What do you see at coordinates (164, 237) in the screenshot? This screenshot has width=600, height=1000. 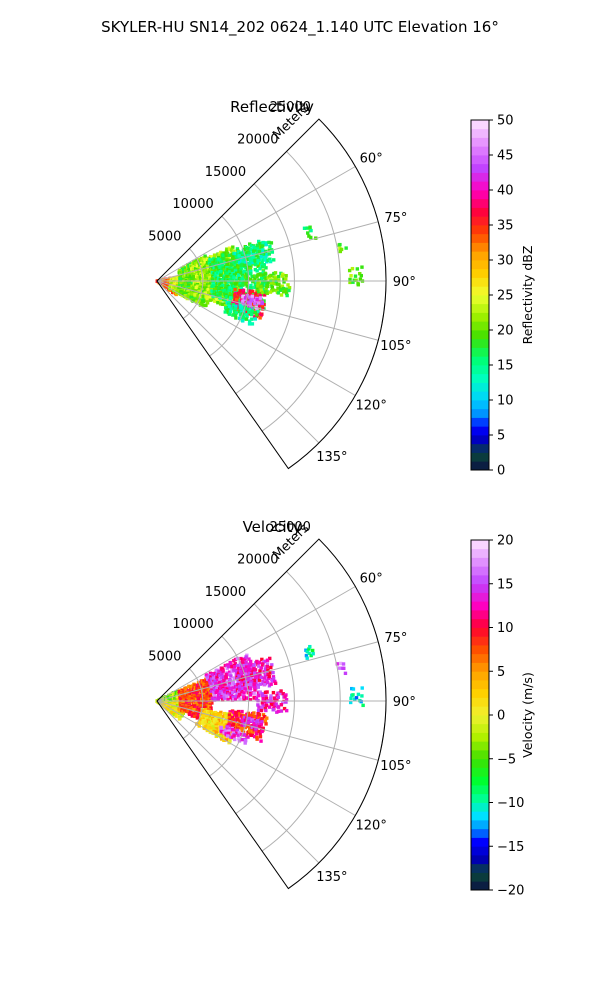 I see `range-tick-label: 5000` at bounding box center [164, 237].